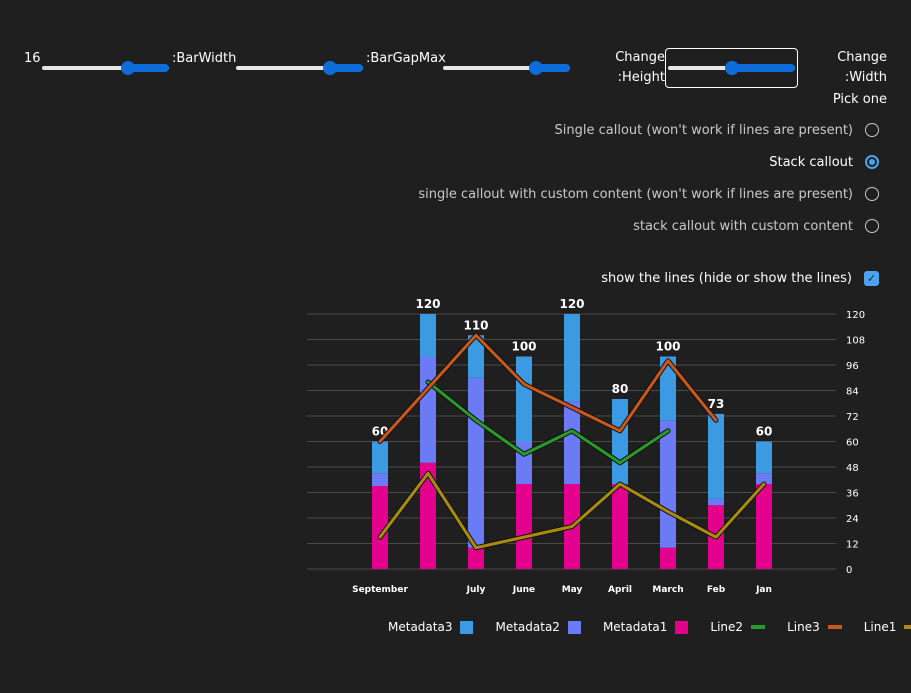 Image resolution: width=911 pixels, height=693 pixels. Describe the element at coordinates (620, 590) in the screenshot. I see `x-tick-label: April` at that location.